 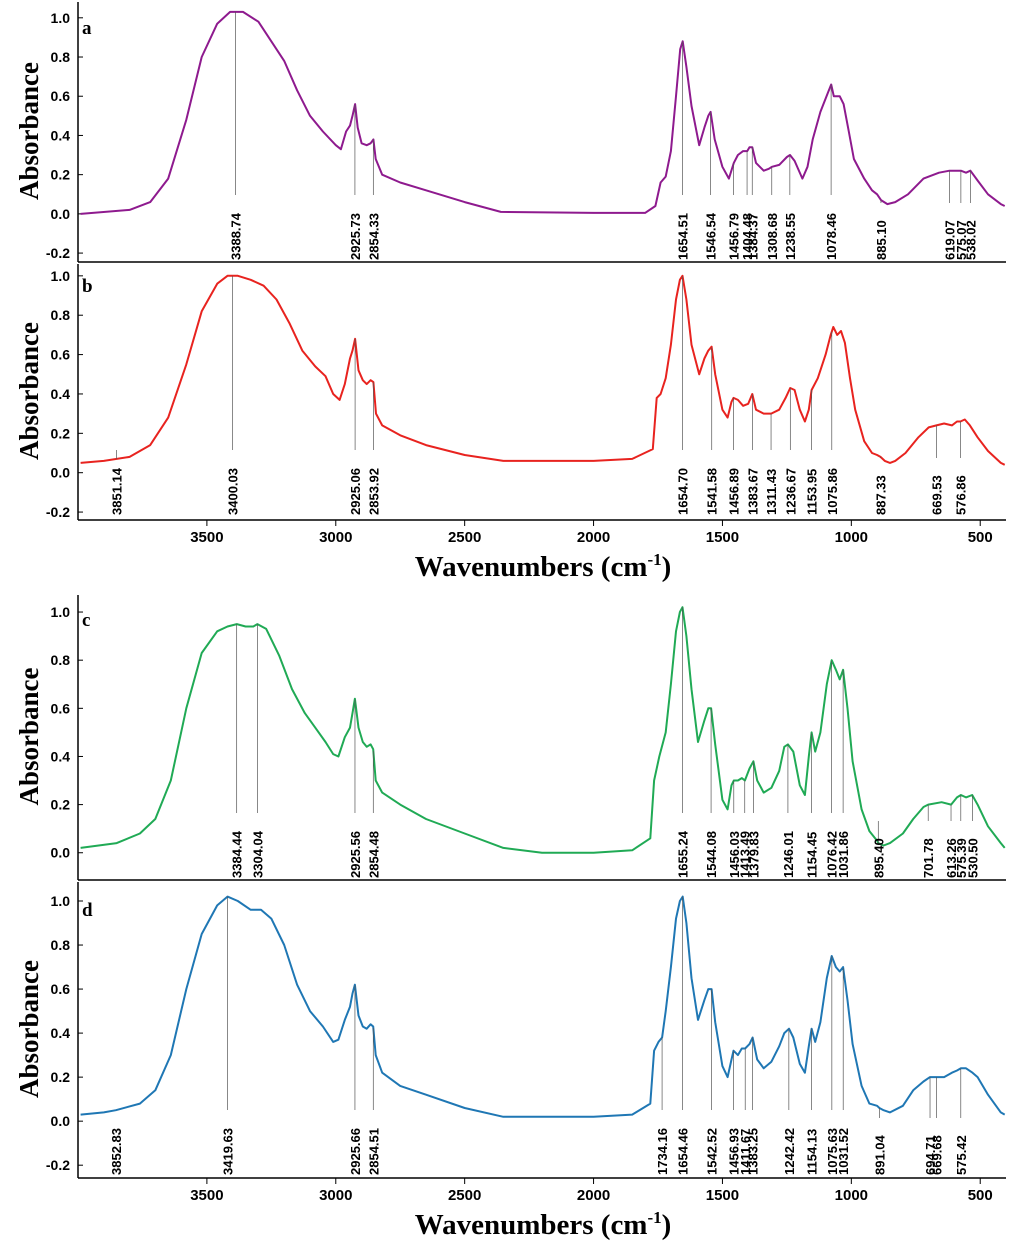 I want to click on peak-label: 1456.89, so click(x=734, y=491).